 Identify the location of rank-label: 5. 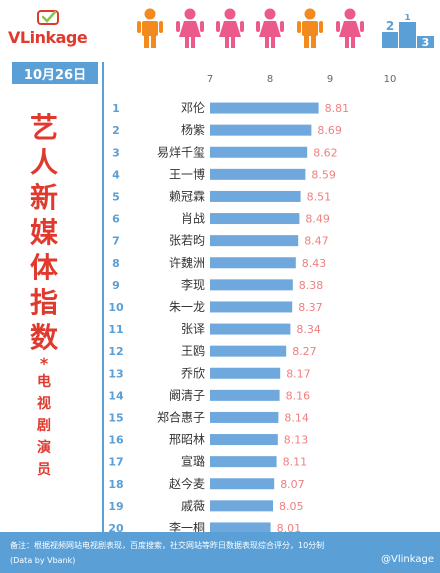
(116, 196).